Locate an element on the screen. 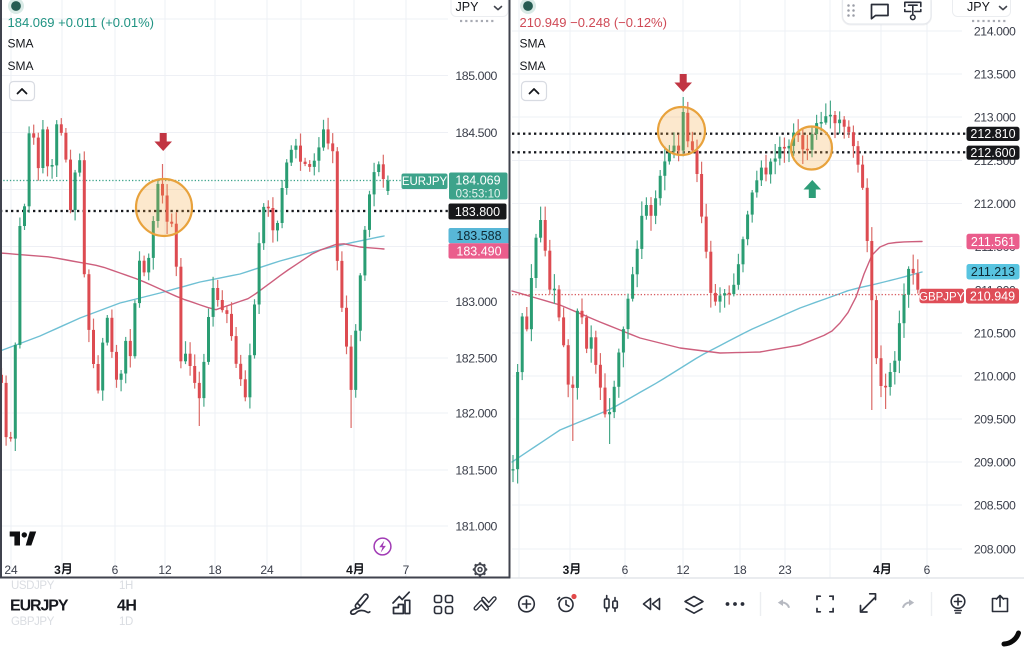 The height and width of the screenshot is (648, 1024). svg-text: 7 is located at coordinates (406, 570).